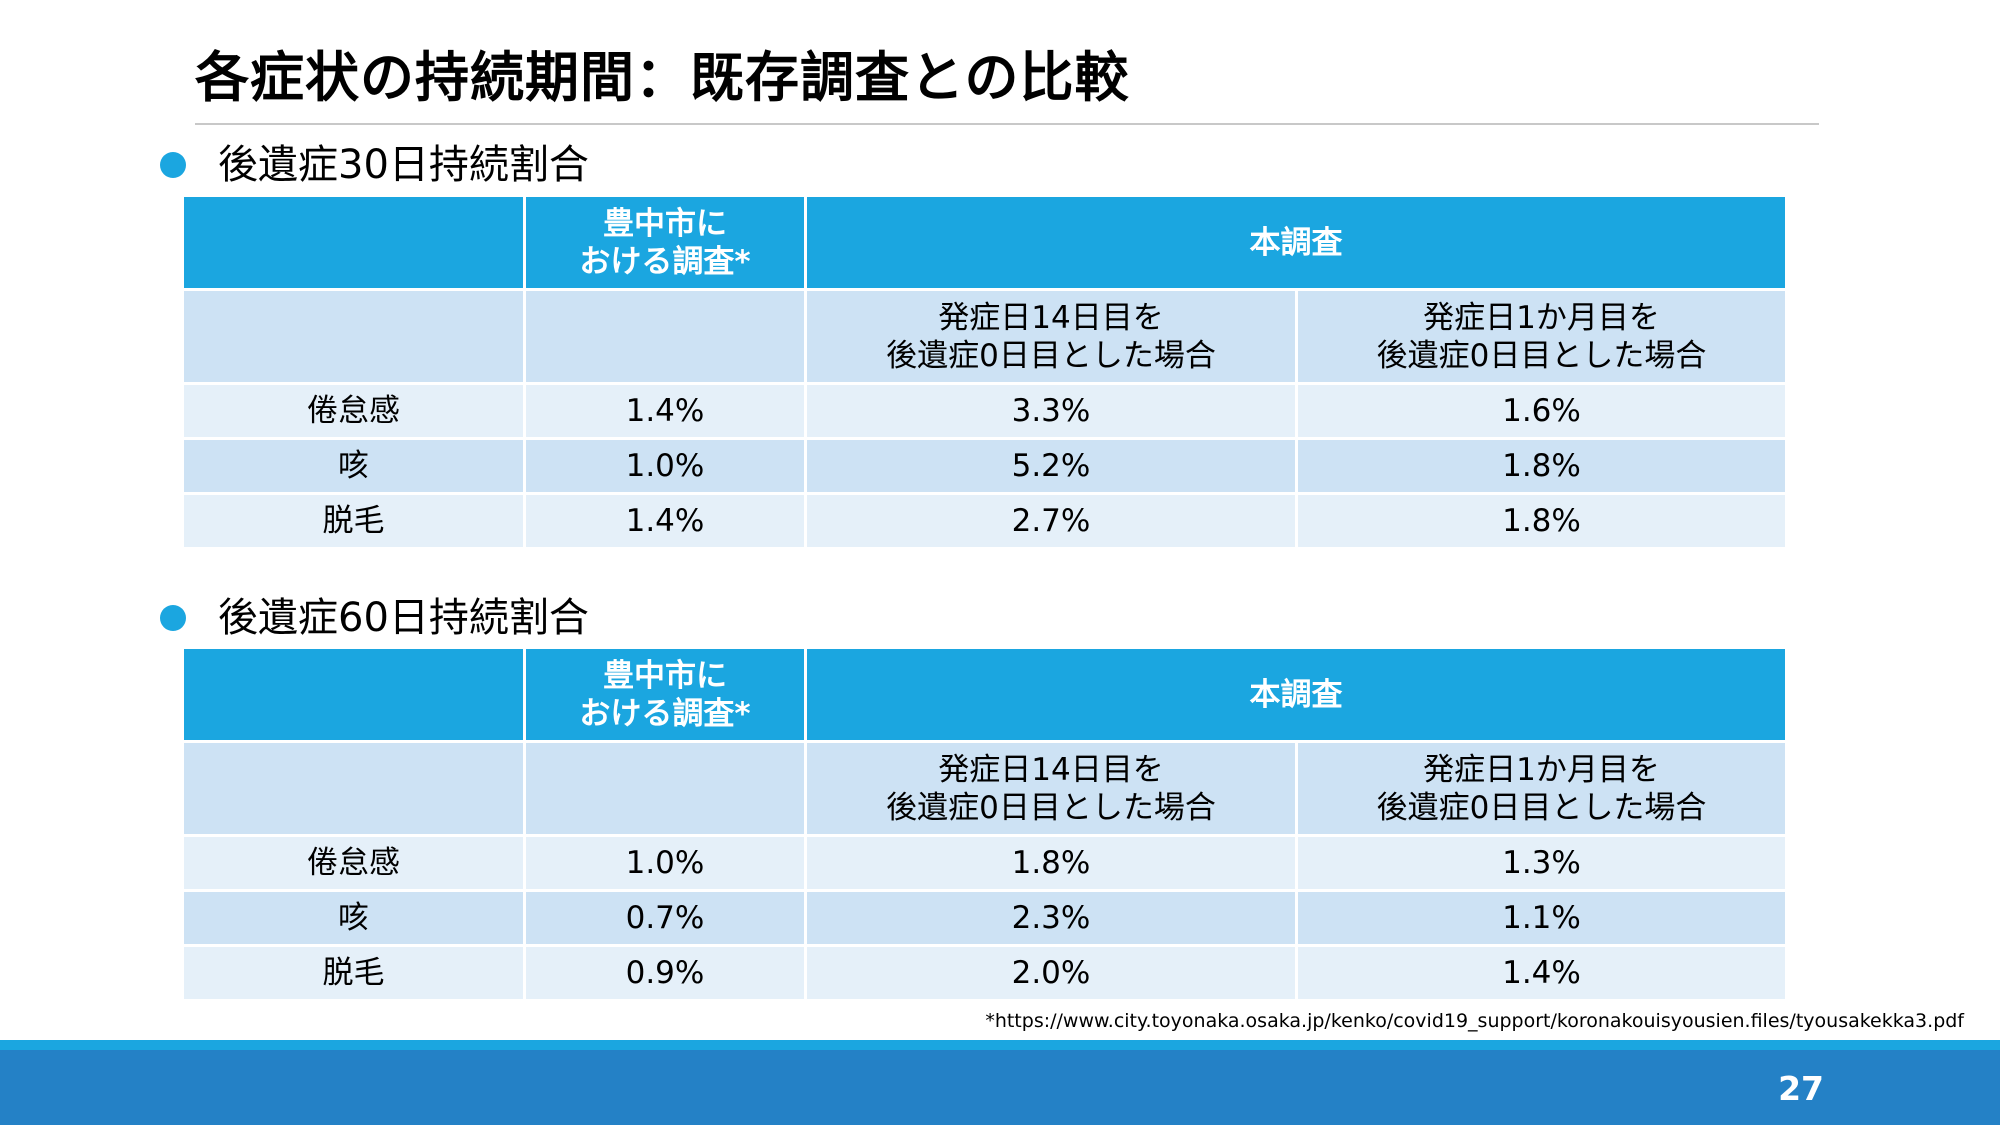  I want to click on day14-value: 5.2%, so click(1051, 466).